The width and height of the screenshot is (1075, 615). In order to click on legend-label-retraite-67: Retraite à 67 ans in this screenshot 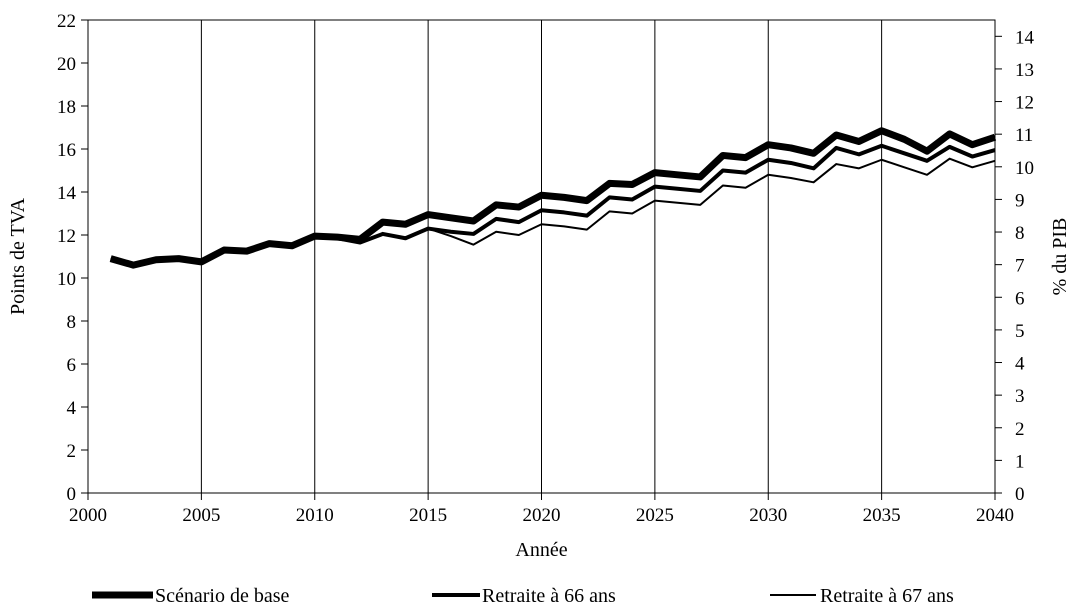, I will do `click(887, 596)`.